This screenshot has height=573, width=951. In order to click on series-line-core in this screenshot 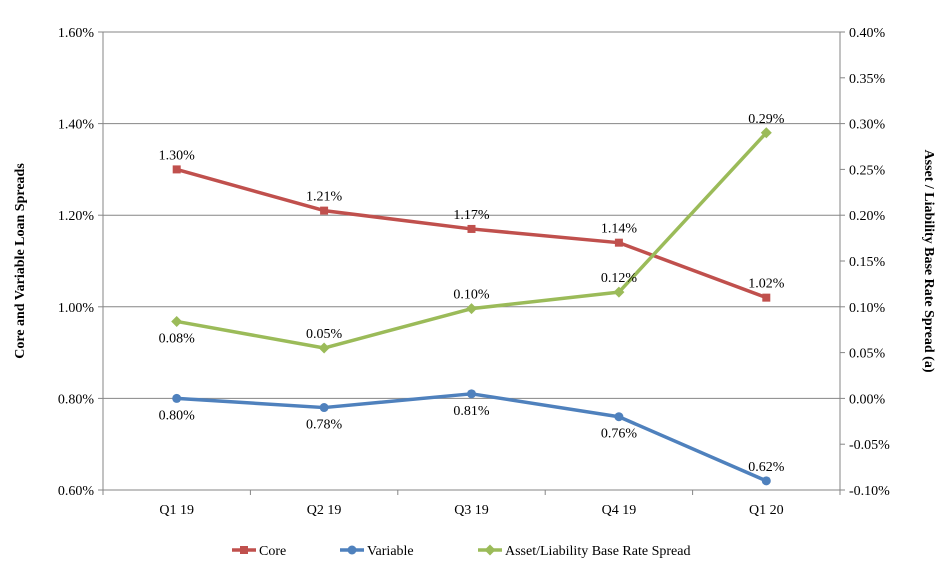, I will do `click(471, 233)`.